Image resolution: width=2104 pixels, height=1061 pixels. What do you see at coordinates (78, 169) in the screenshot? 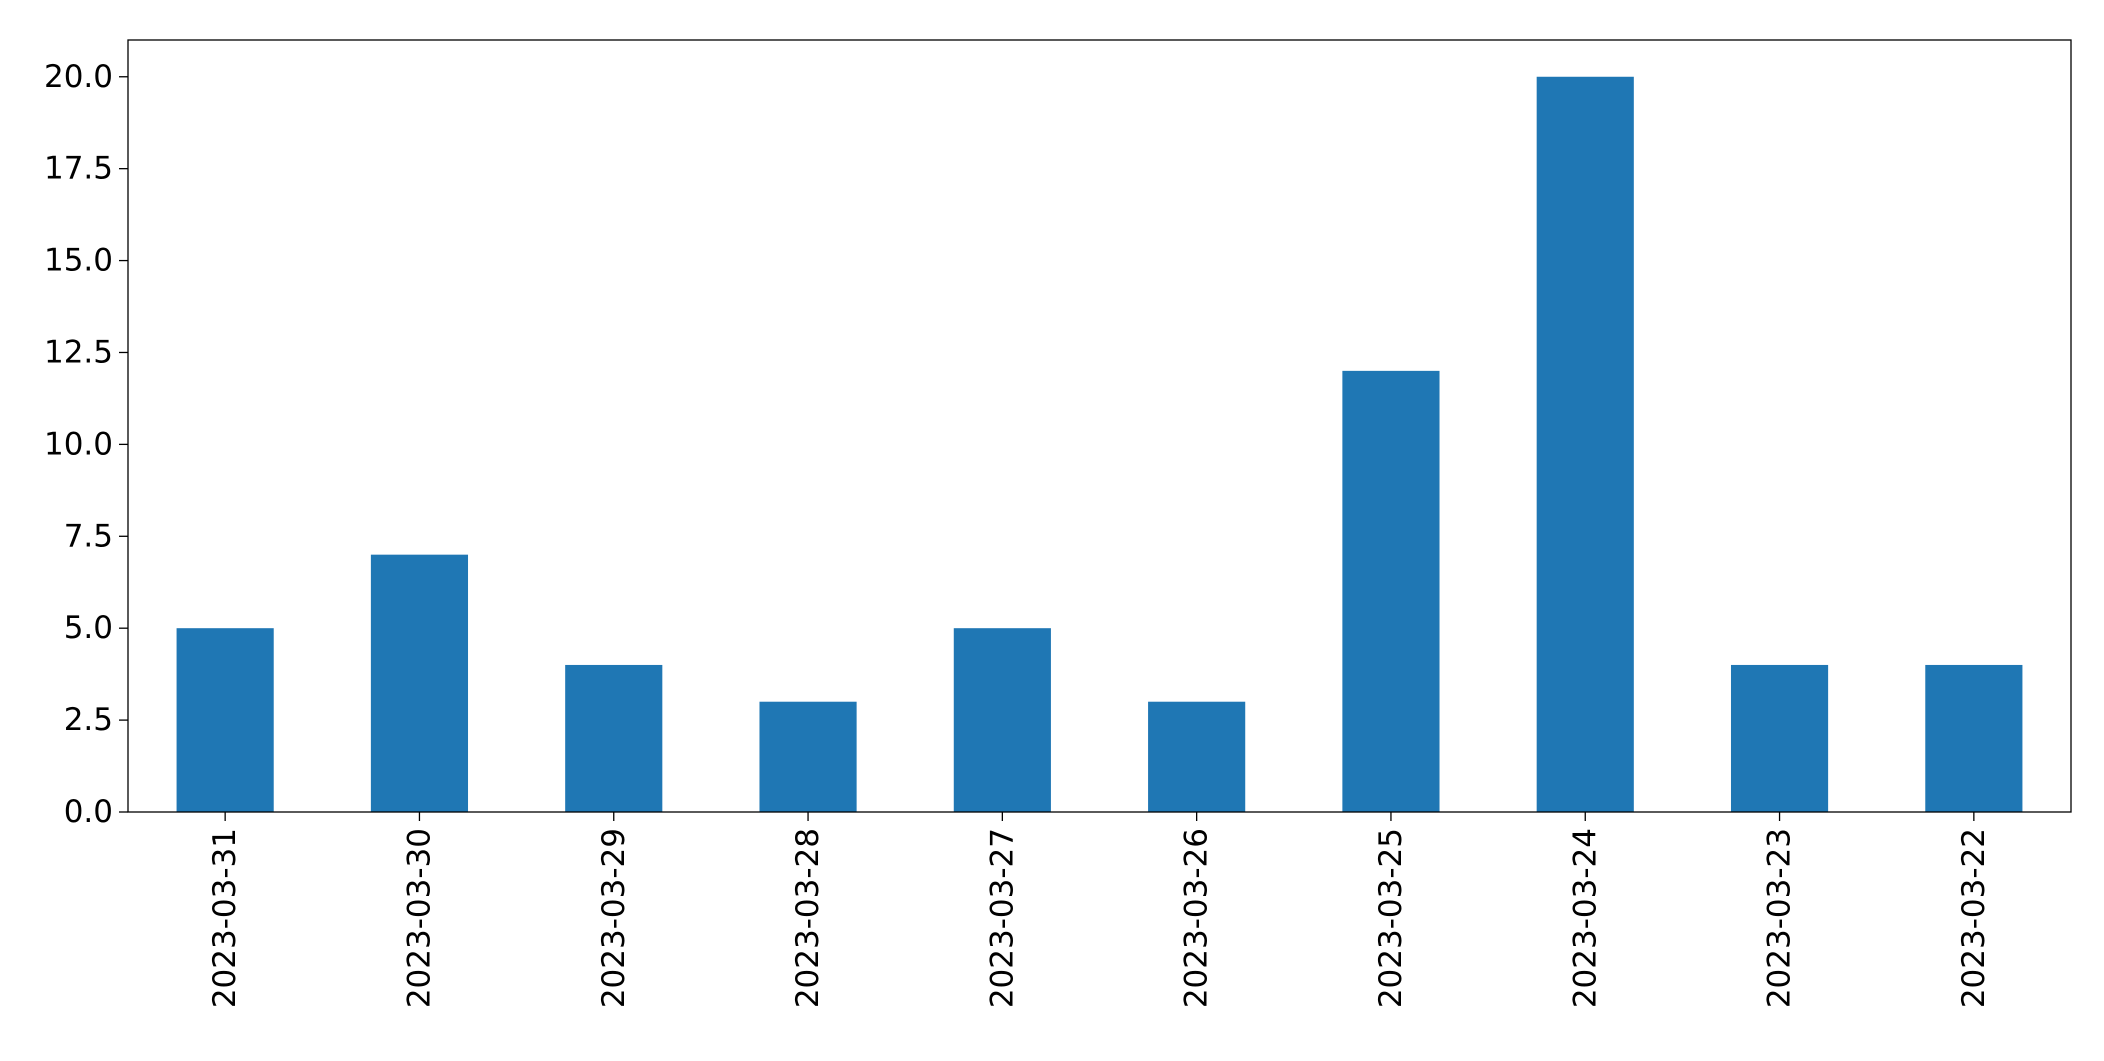
I see `y-tick-label: 17.5` at bounding box center [78, 169].